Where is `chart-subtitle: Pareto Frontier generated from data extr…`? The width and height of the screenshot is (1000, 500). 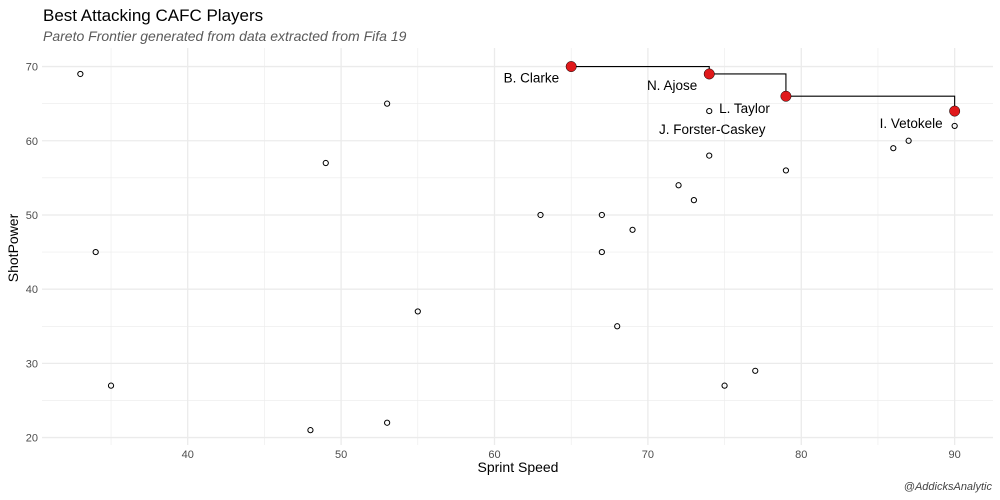 chart-subtitle: Pareto Frontier generated from data extr… is located at coordinates (225, 36).